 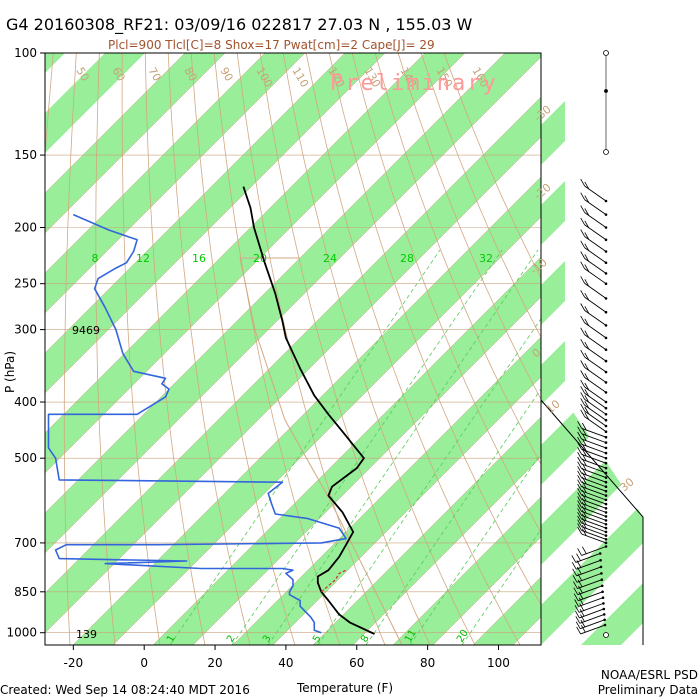 What do you see at coordinates (648, 690) in the screenshot?
I see `footer-status: Preliminary Data` at bounding box center [648, 690].